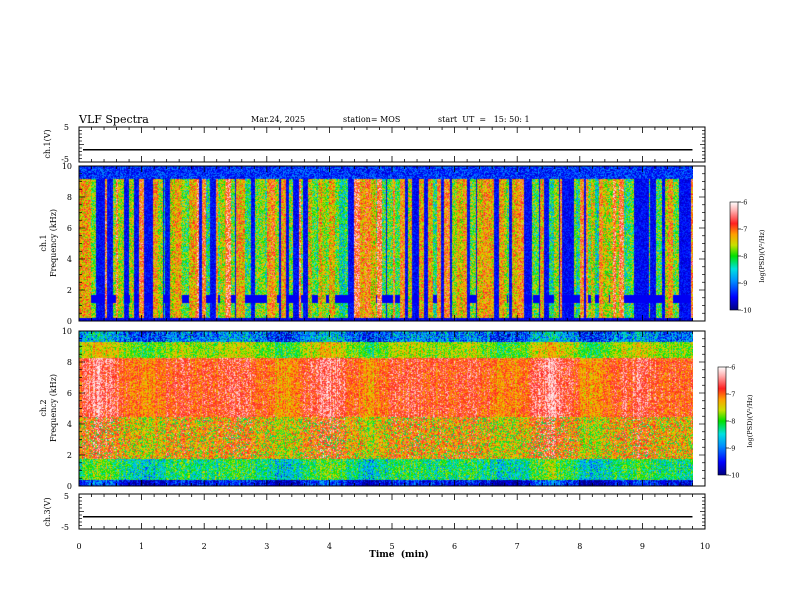  Describe the element at coordinates (744, 284) in the screenshot. I see `ch1-colorbar-tick-label: -9` at that location.